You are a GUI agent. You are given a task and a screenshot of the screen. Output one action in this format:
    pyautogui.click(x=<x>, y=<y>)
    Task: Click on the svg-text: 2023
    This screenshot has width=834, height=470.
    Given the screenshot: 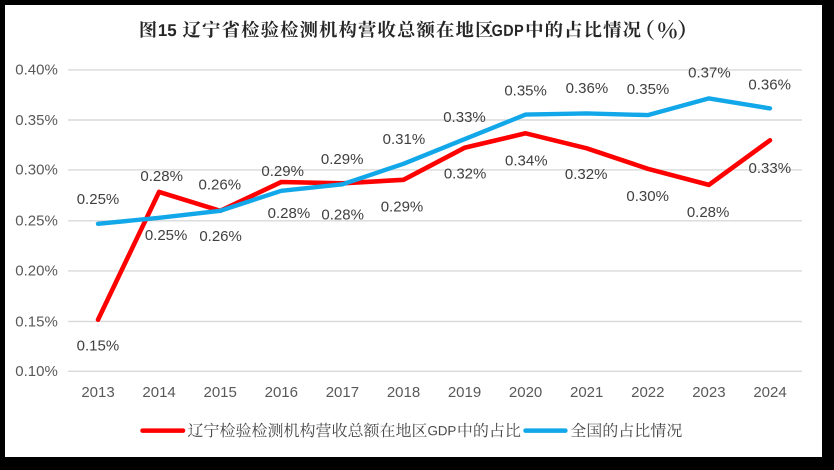 What is the action you would take?
    pyautogui.click(x=708, y=392)
    